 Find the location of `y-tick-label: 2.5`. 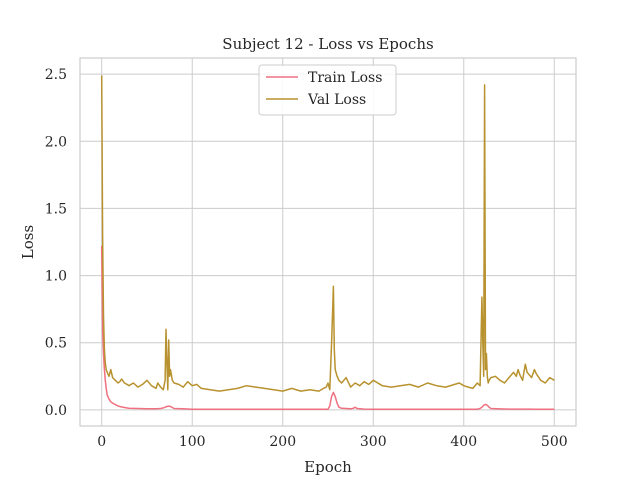

y-tick-label: 2.5 is located at coordinates (56, 75).